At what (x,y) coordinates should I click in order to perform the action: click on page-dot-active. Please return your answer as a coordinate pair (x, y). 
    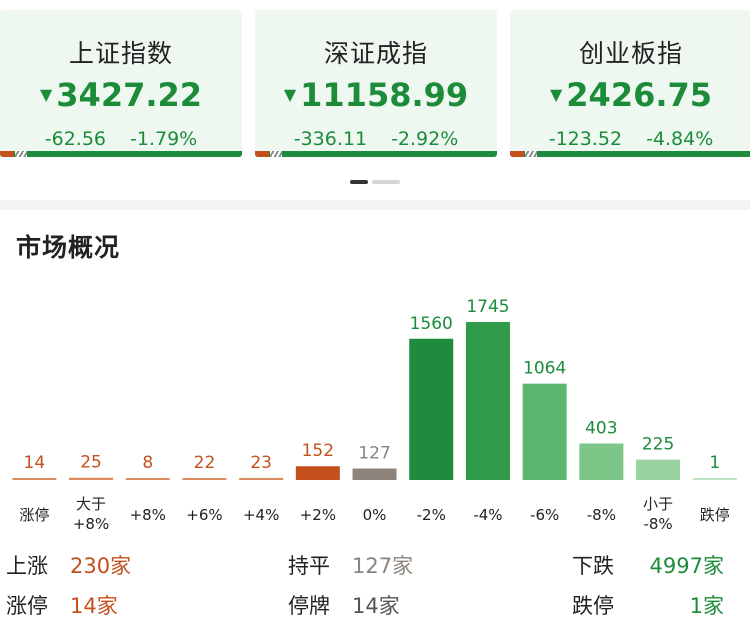
    Looking at the image, I should click on (359, 182).